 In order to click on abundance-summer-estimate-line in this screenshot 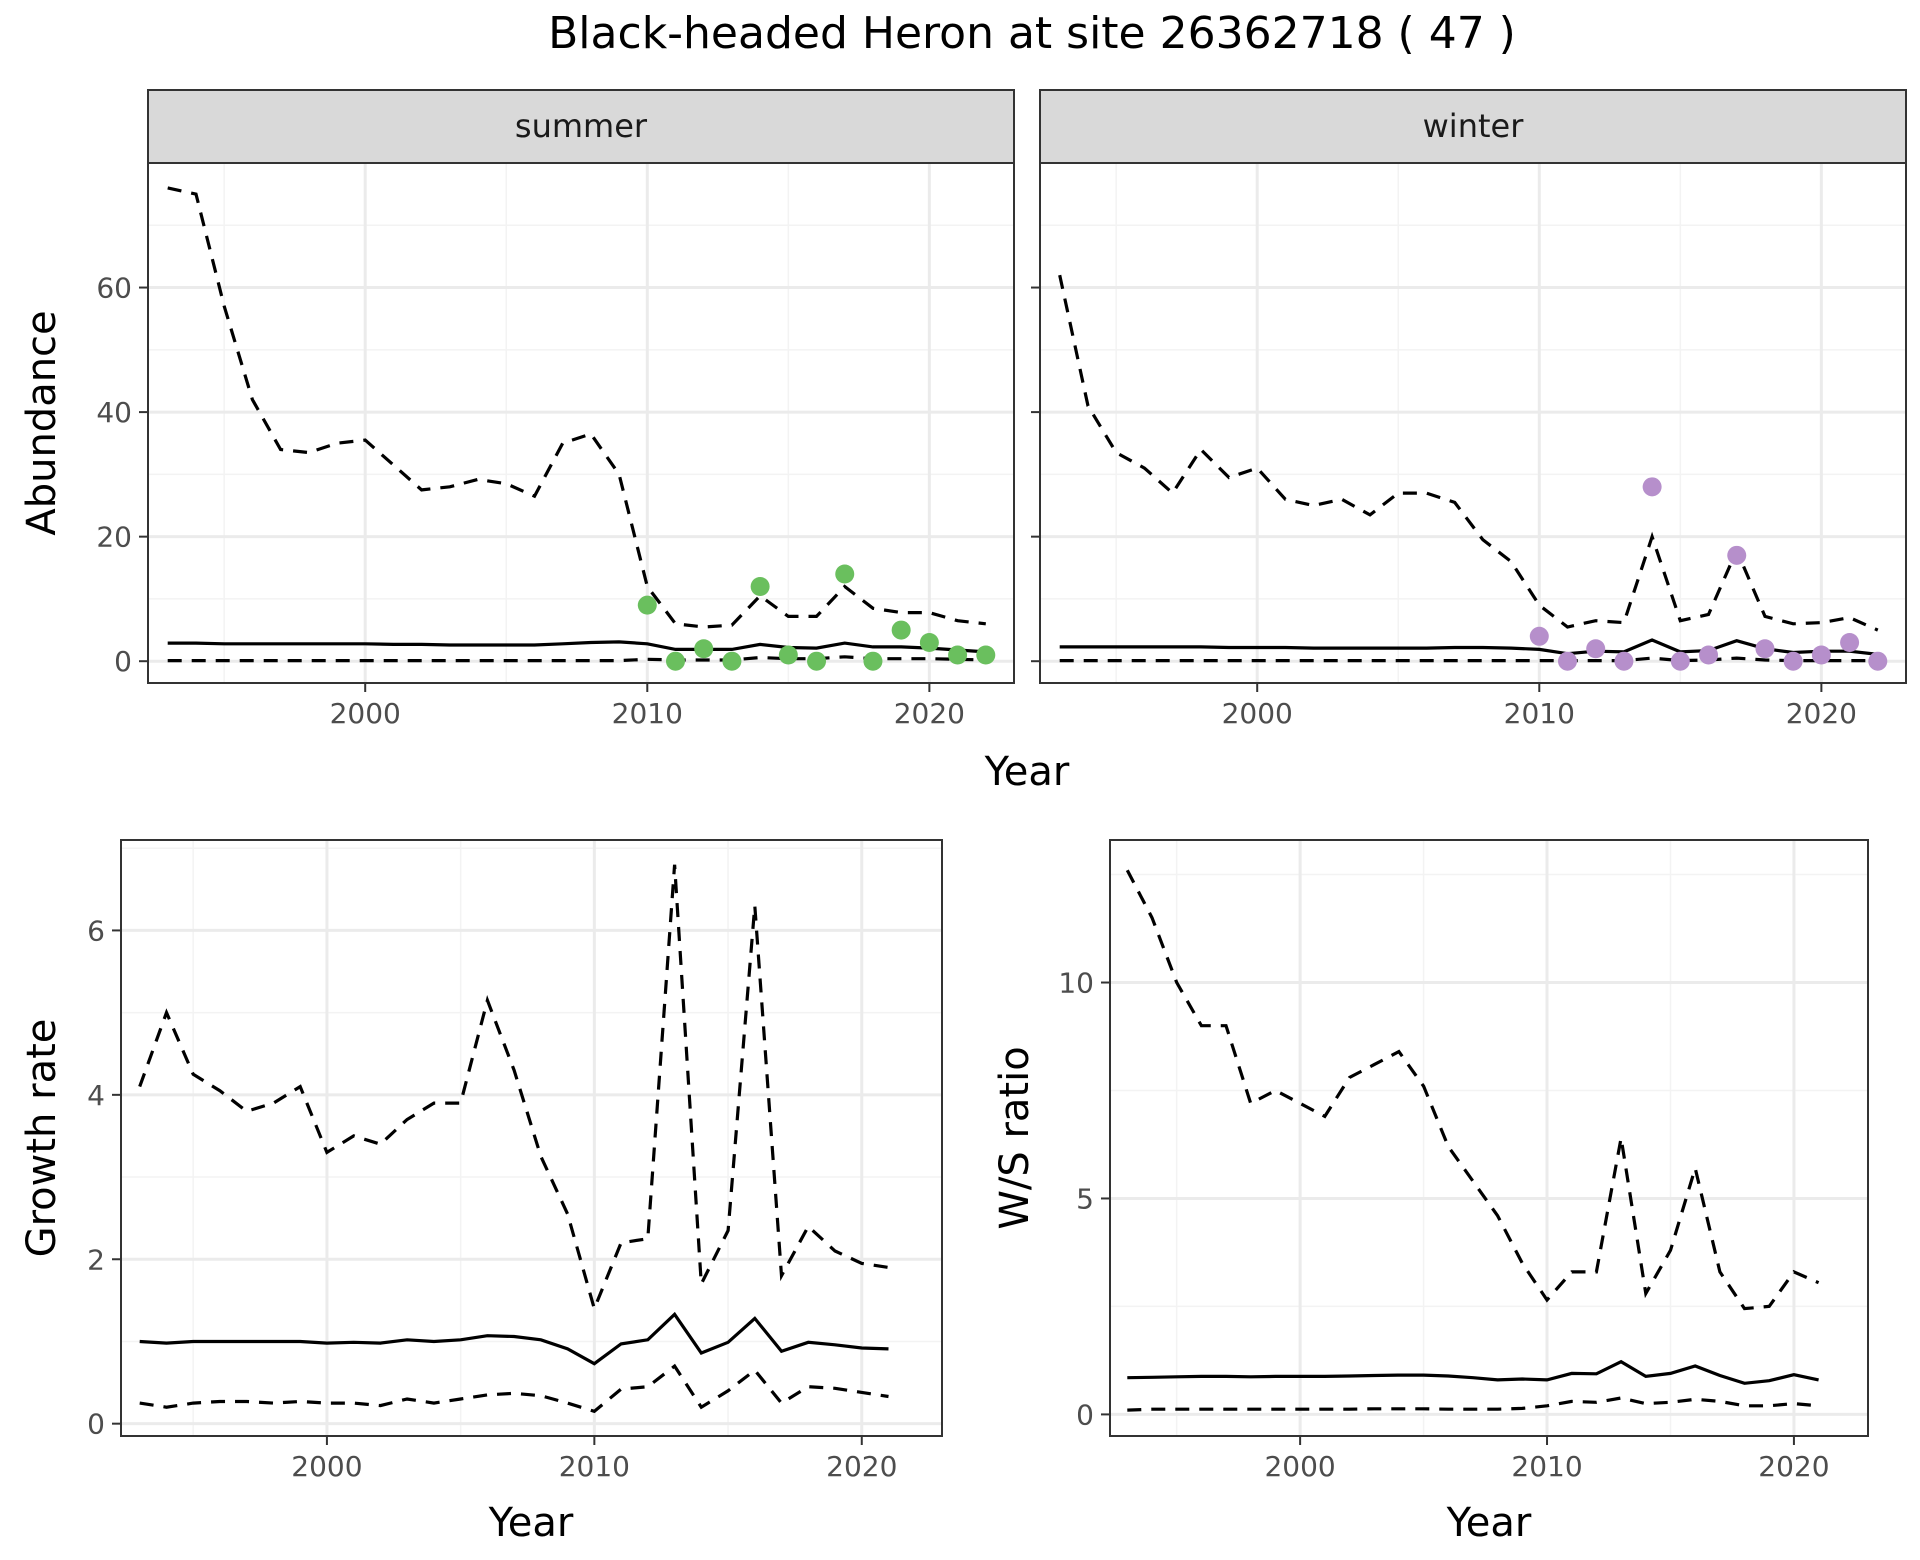, I will do `click(576, 647)`.